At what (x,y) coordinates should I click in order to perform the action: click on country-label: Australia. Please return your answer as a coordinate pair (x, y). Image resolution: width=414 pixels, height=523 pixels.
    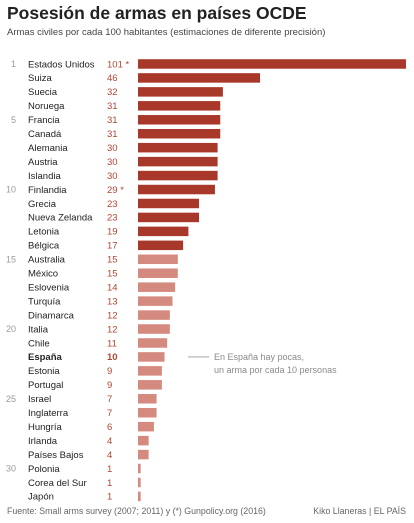
    Looking at the image, I should click on (47, 260).